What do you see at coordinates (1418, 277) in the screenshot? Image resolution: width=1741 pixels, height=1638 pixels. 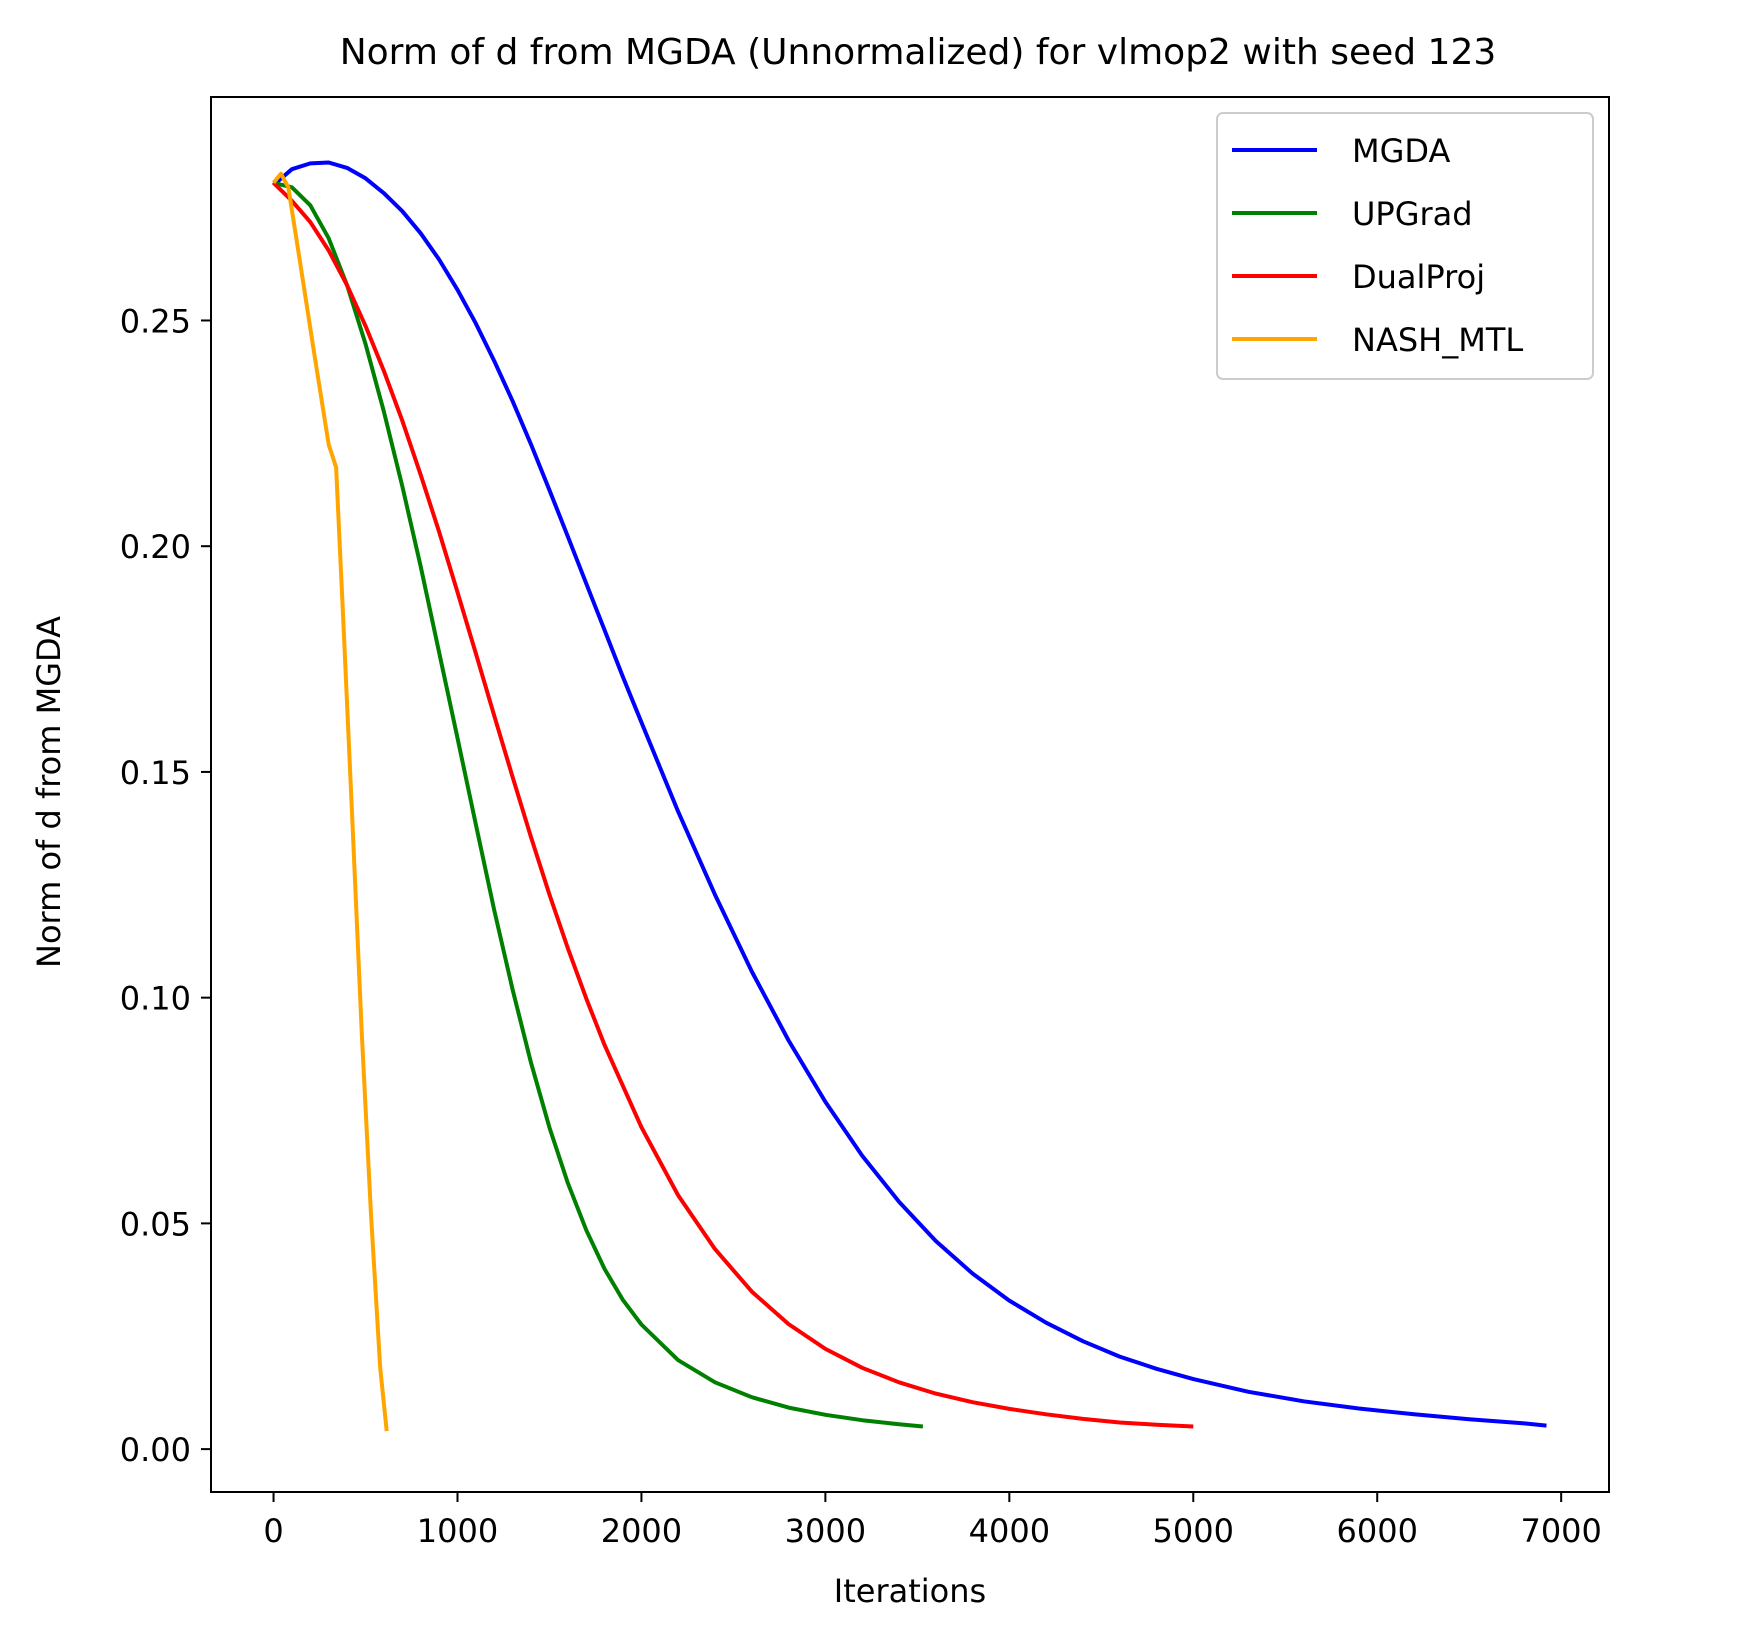 I see `legend-label: DualProj` at bounding box center [1418, 277].